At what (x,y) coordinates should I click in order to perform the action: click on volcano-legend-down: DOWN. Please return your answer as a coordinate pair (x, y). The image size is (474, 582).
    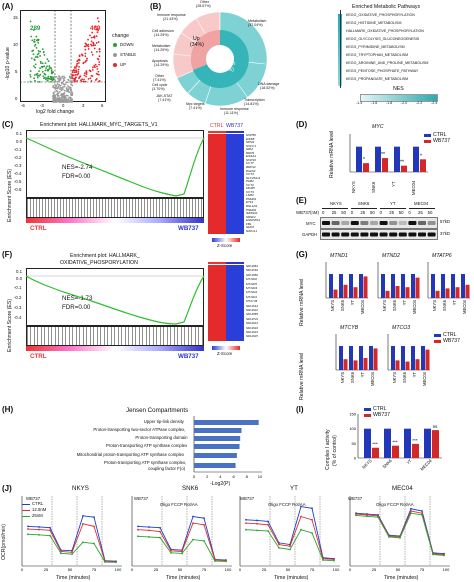
    Looking at the image, I should click on (127, 44).